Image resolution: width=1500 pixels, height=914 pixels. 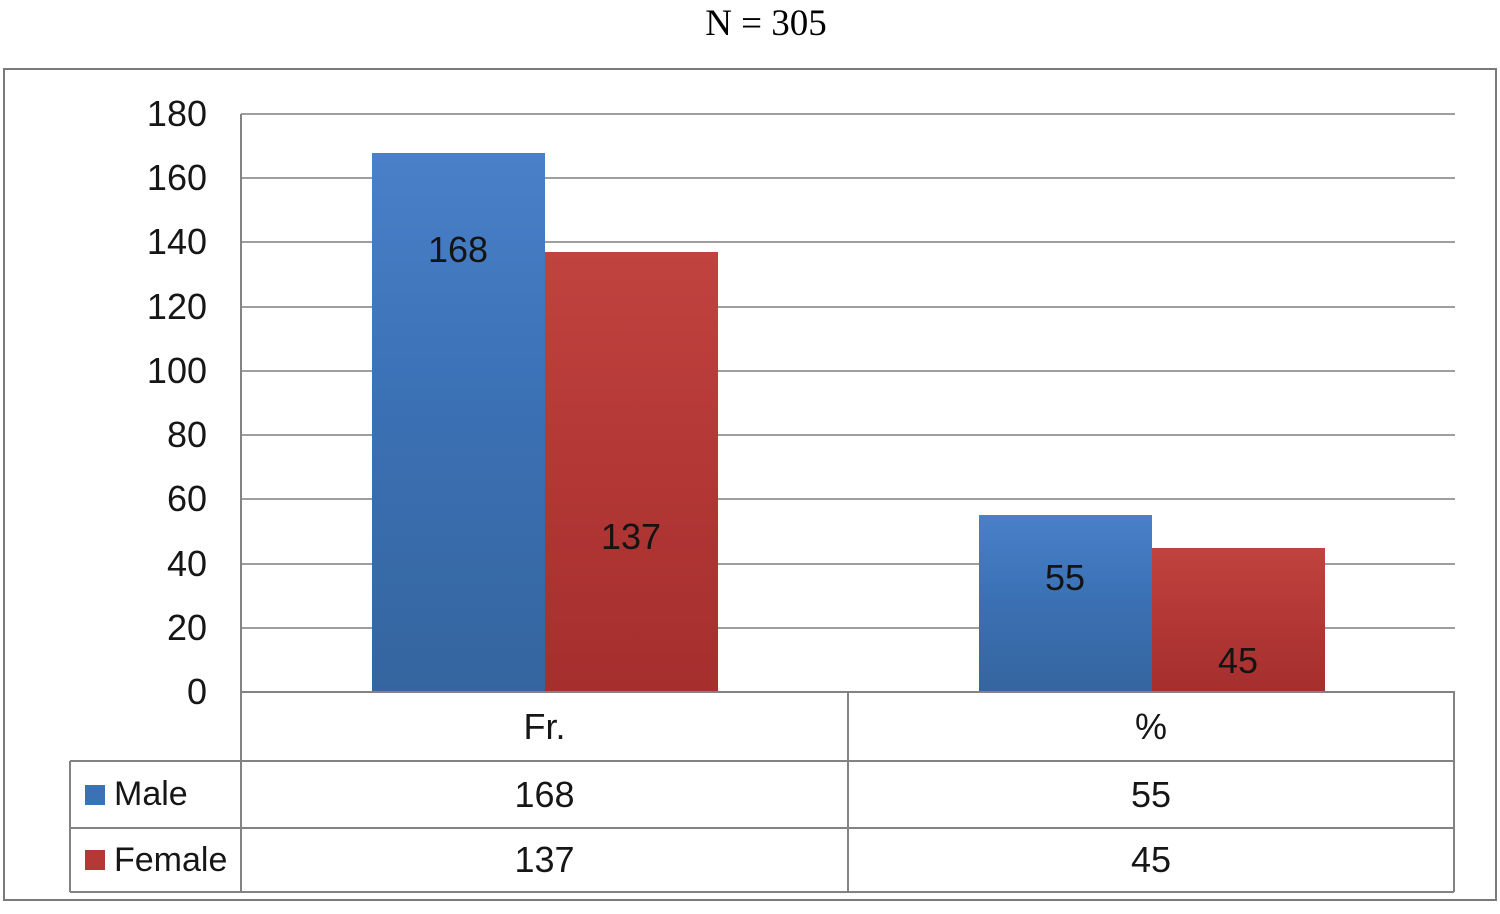 I want to click on category-label-fr: Fr., so click(x=544, y=726).